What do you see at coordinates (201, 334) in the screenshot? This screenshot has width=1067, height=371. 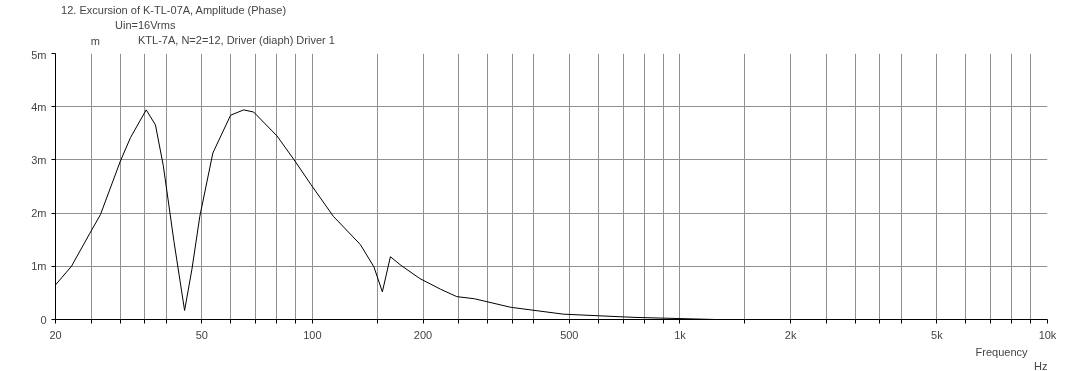 I see `x-tick-label: 50` at bounding box center [201, 334].